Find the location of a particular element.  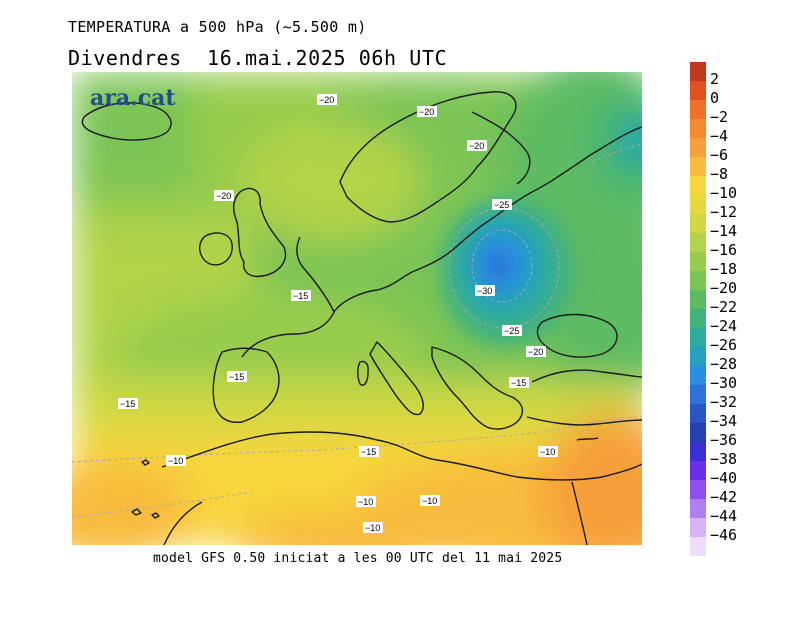

map-title: TEMPERATURA a 500 hPa (~5.500 m) is located at coordinates (217, 27).